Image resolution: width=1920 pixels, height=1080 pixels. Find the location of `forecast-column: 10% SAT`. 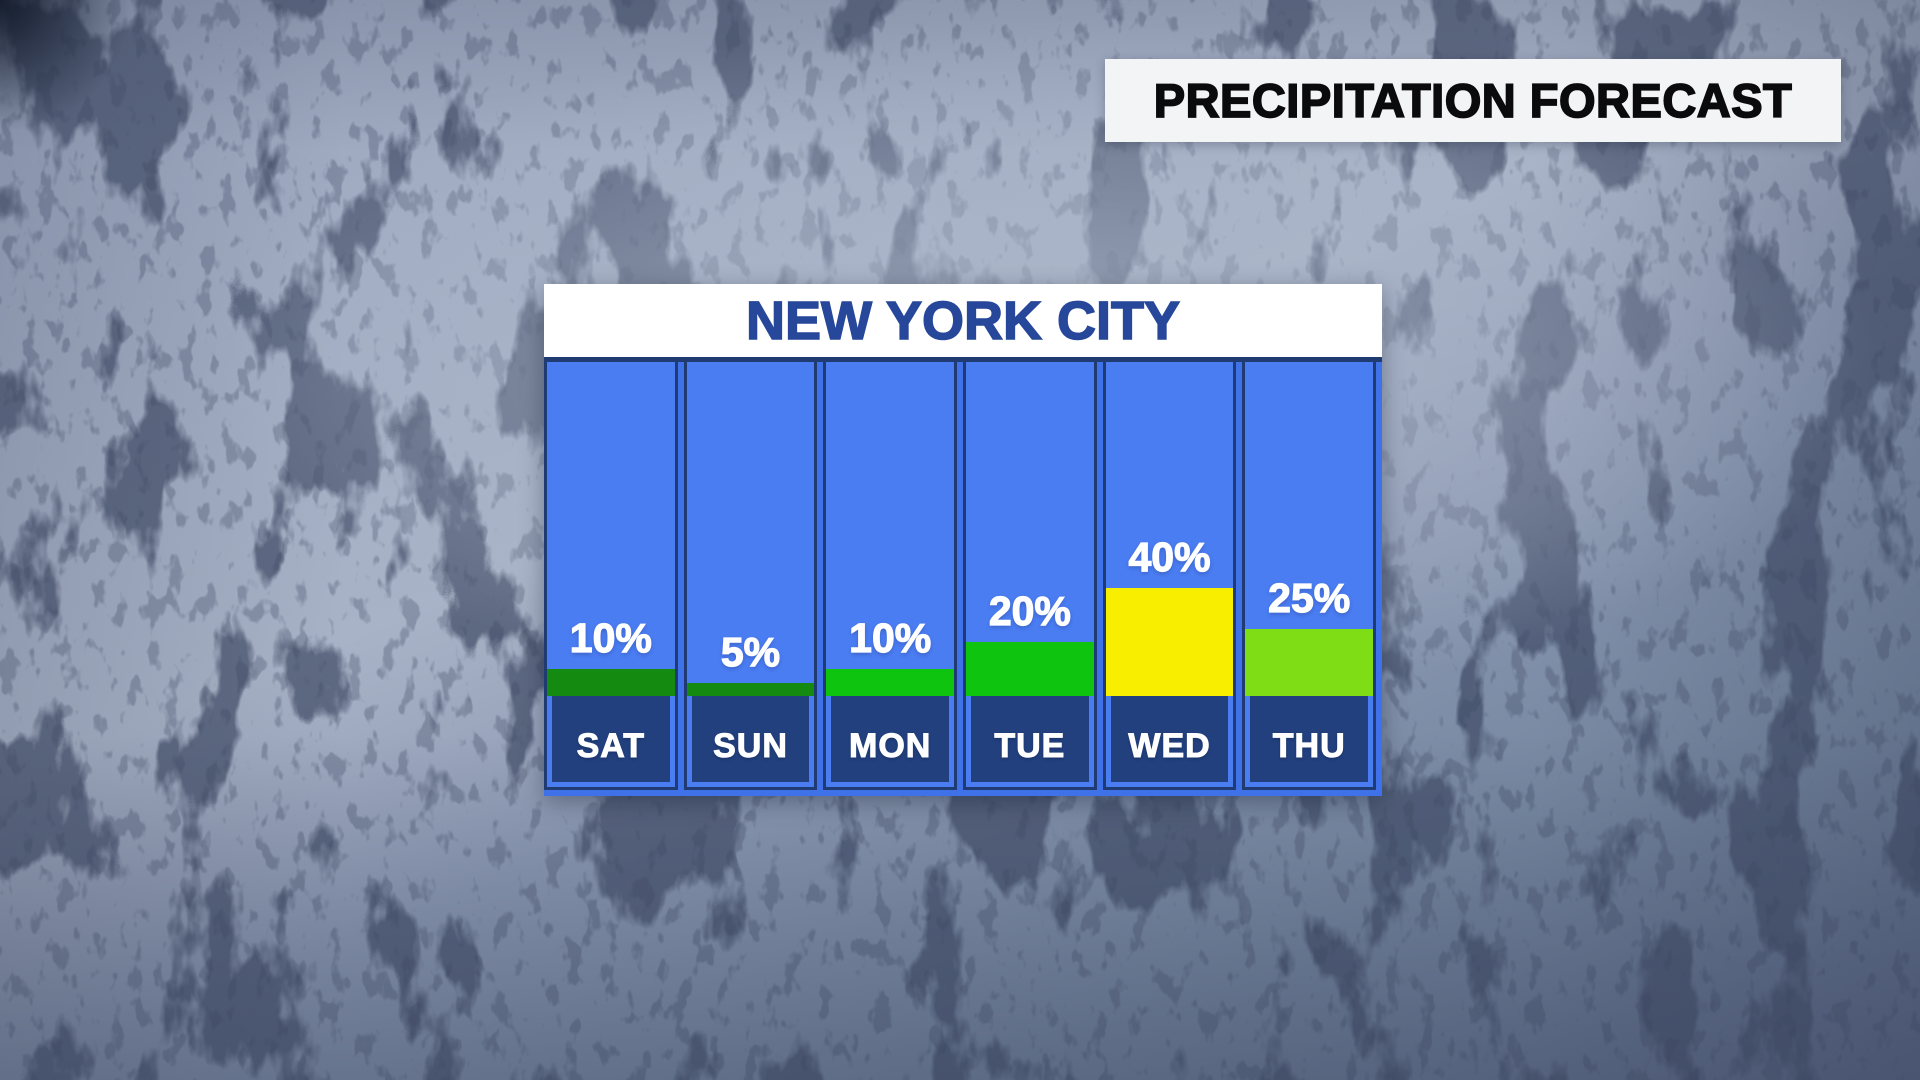

forecast-column: 10% SAT is located at coordinates (611, 576).